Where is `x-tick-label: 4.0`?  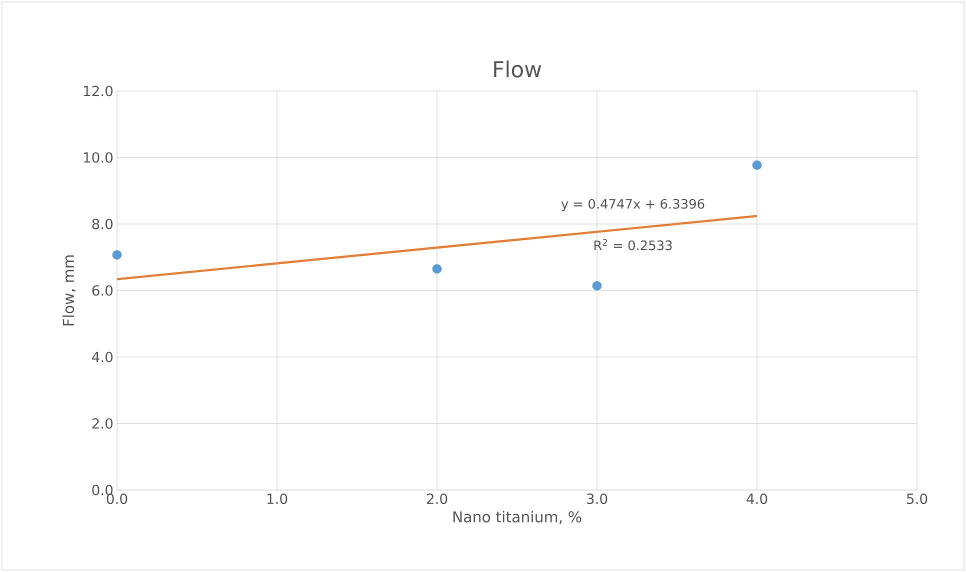
x-tick-label: 4.0 is located at coordinates (757, 499).